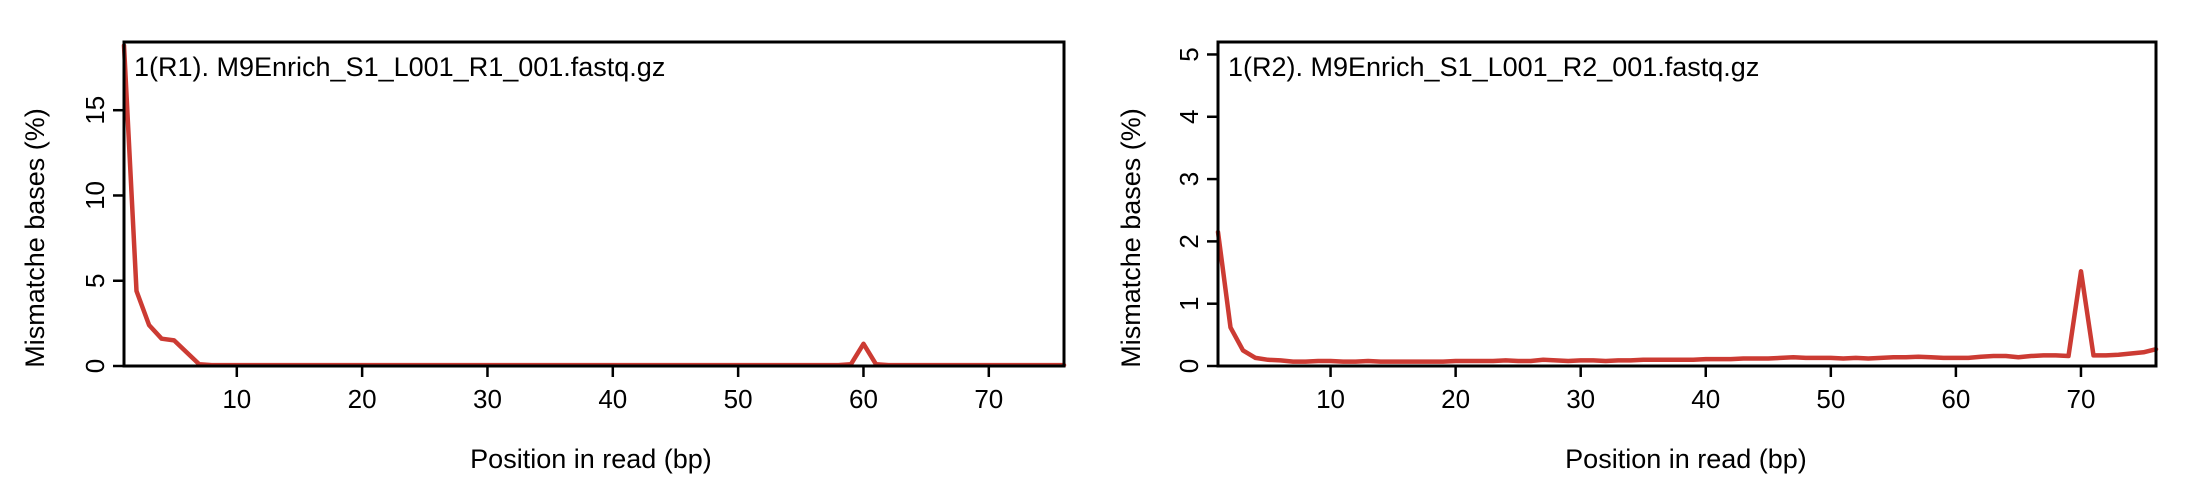 Image resolution: width=2192 pixels, height=496 pixels. I want to click on series-line, so click(1687, 296).